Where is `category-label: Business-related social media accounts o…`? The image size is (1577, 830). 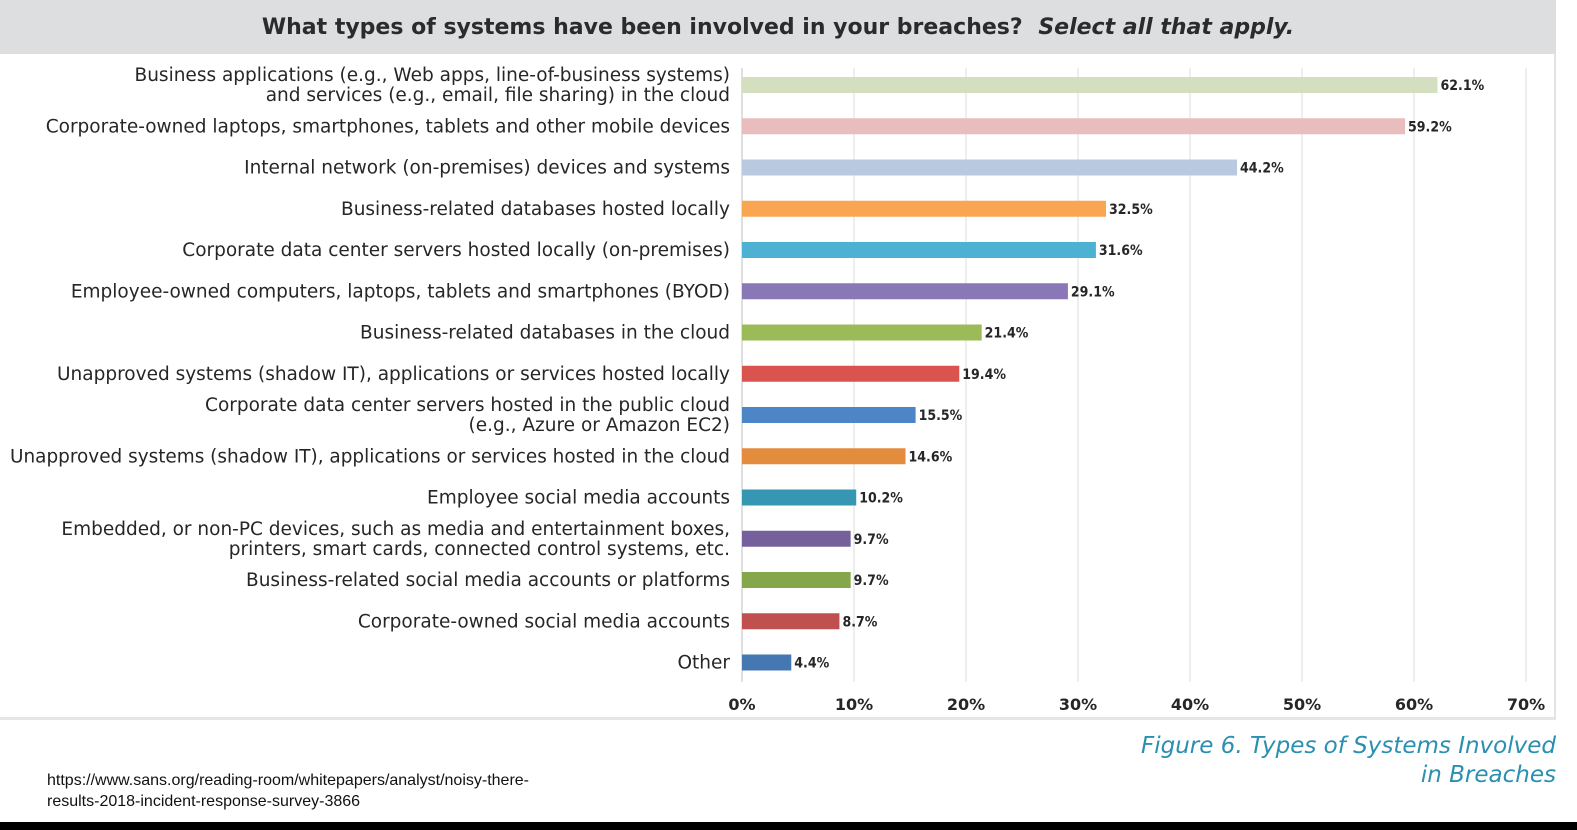
category-label: Business-related social media accounts o… is located at coordinates (488, 580).